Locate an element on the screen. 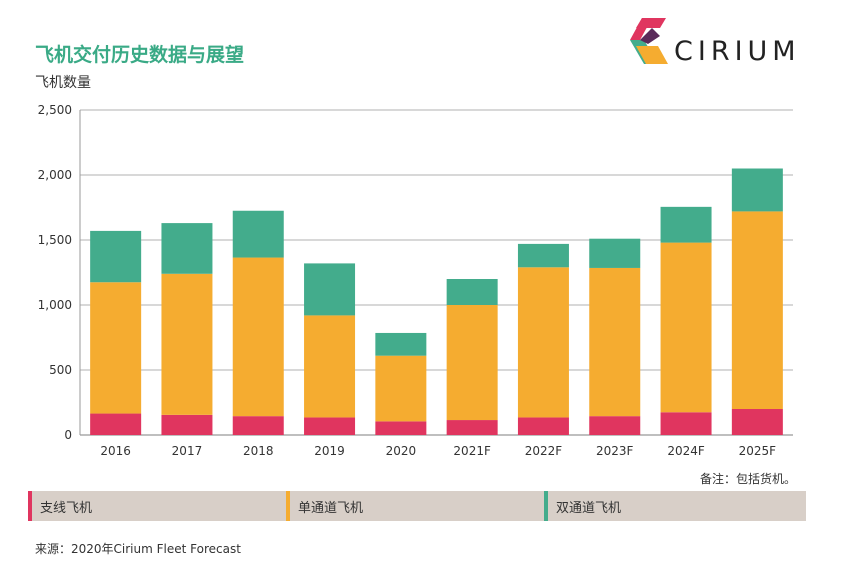 This screenshot has width=854, height=569. x-tick-label: 2018 is located at coordinates (258, 451).